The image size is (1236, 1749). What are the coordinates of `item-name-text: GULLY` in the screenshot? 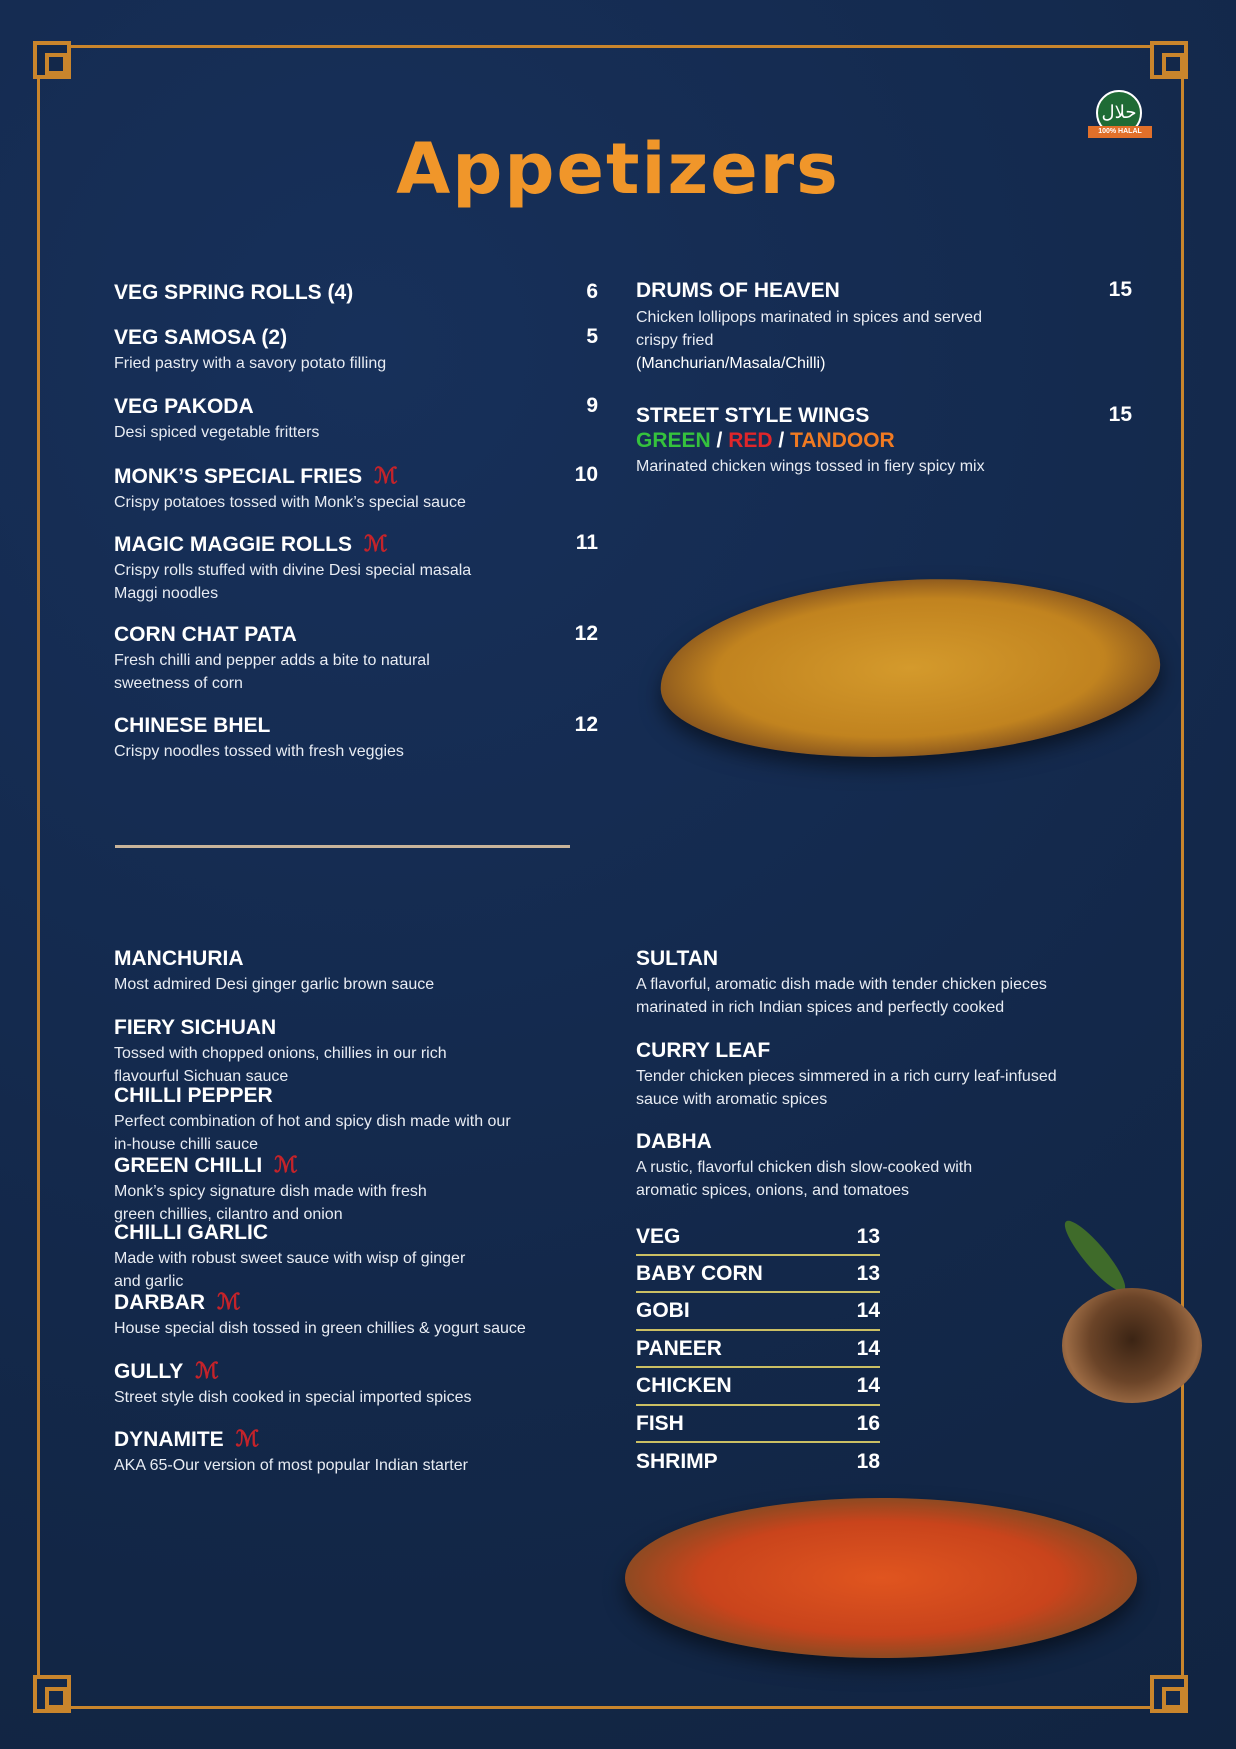 It's located at (149, 1371).